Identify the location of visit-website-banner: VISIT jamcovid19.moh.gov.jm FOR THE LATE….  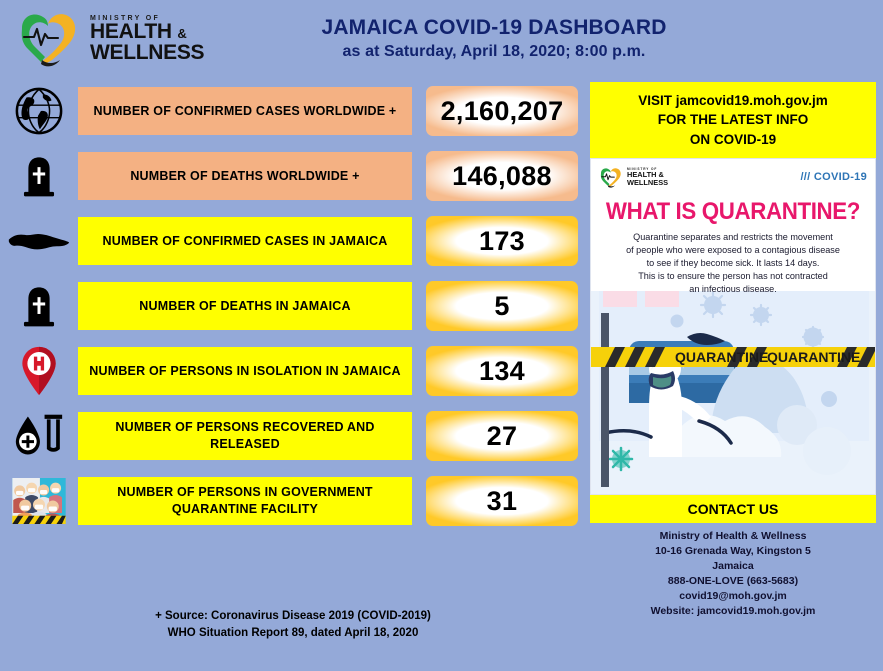
(733, 120).